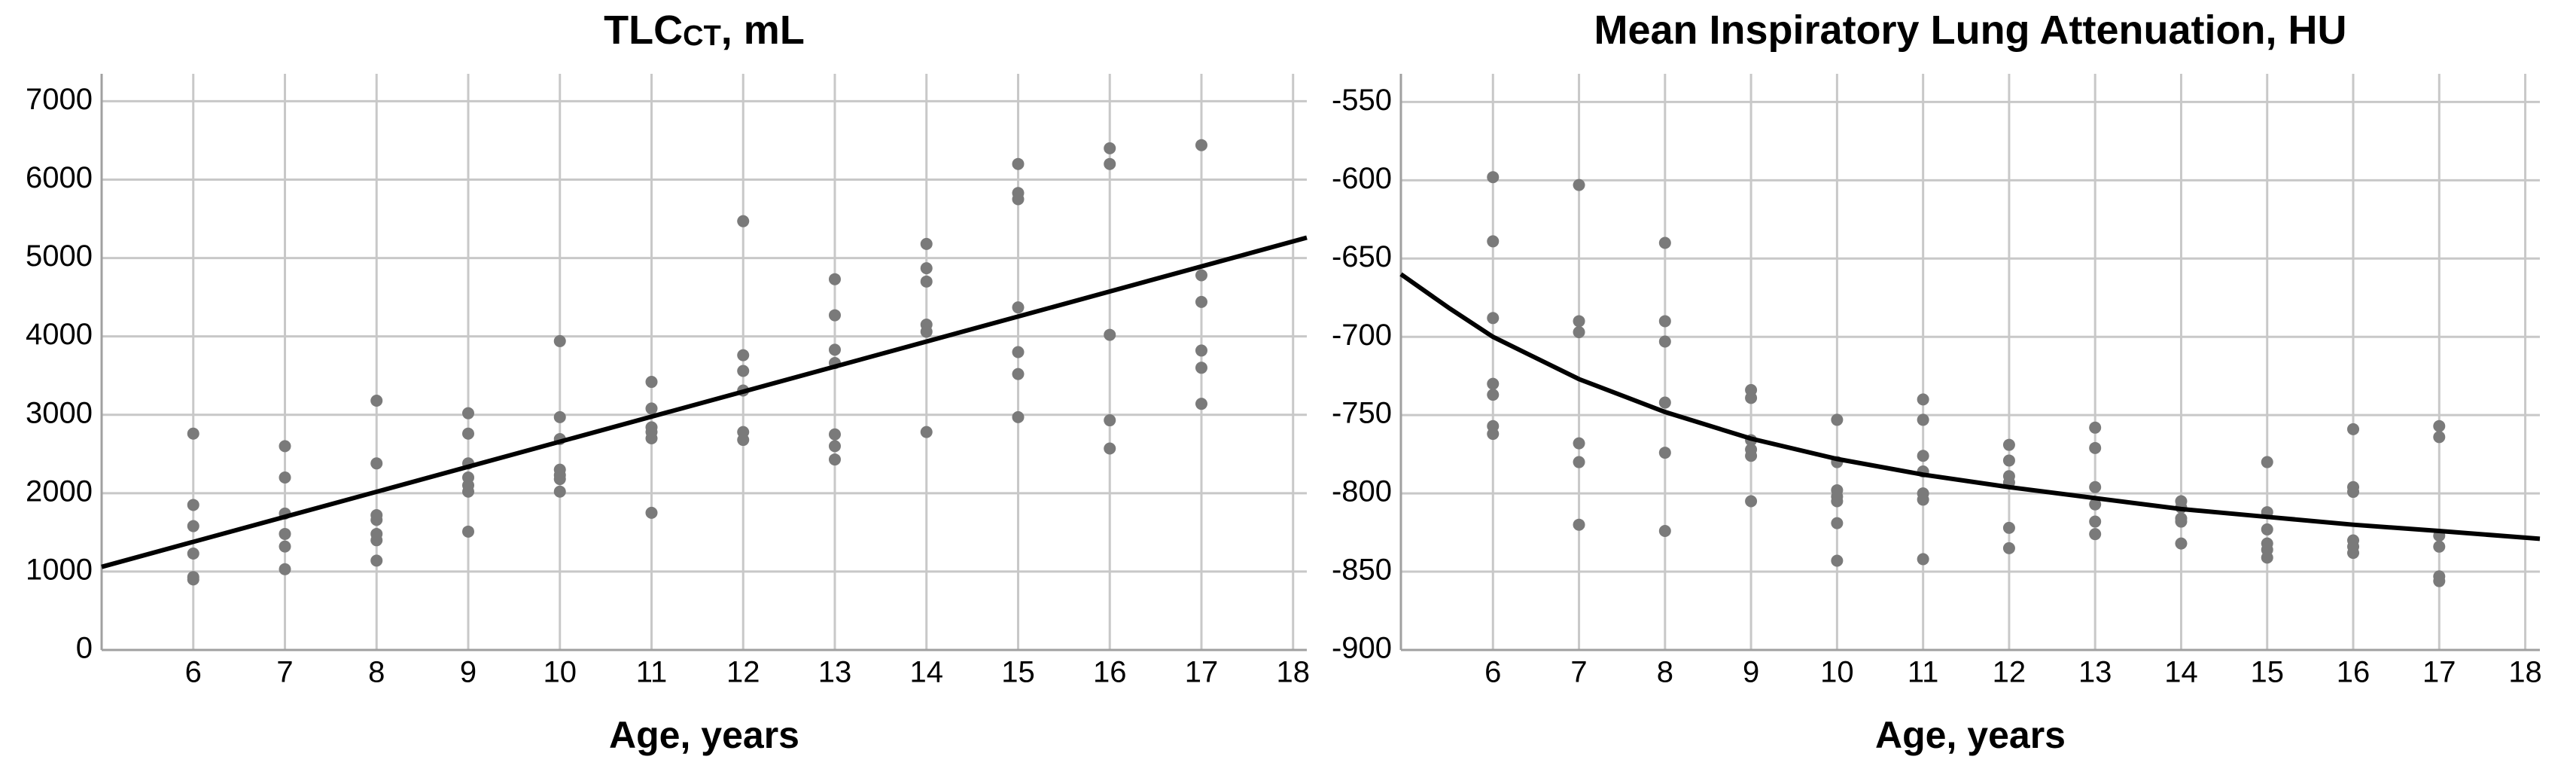 This screenshot has height=778, width=2576. Describe the element at coordinates (60, 491) in the screenshot. I see `y-tick-label: 2000` at that location.